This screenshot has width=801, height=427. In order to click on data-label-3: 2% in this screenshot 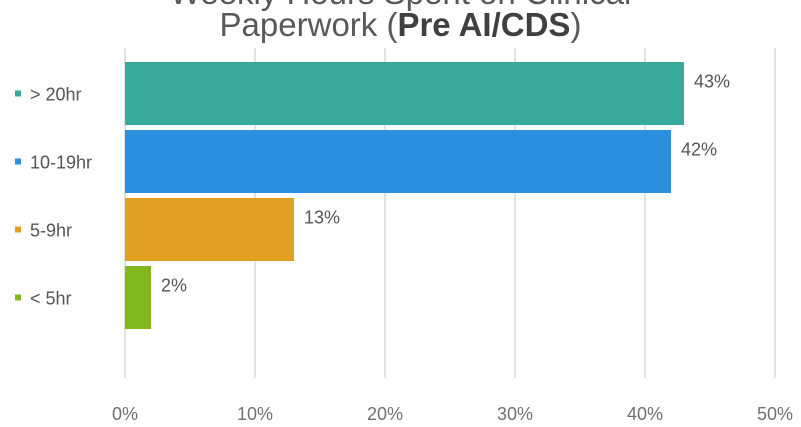, I will do `click(174, 286)`.